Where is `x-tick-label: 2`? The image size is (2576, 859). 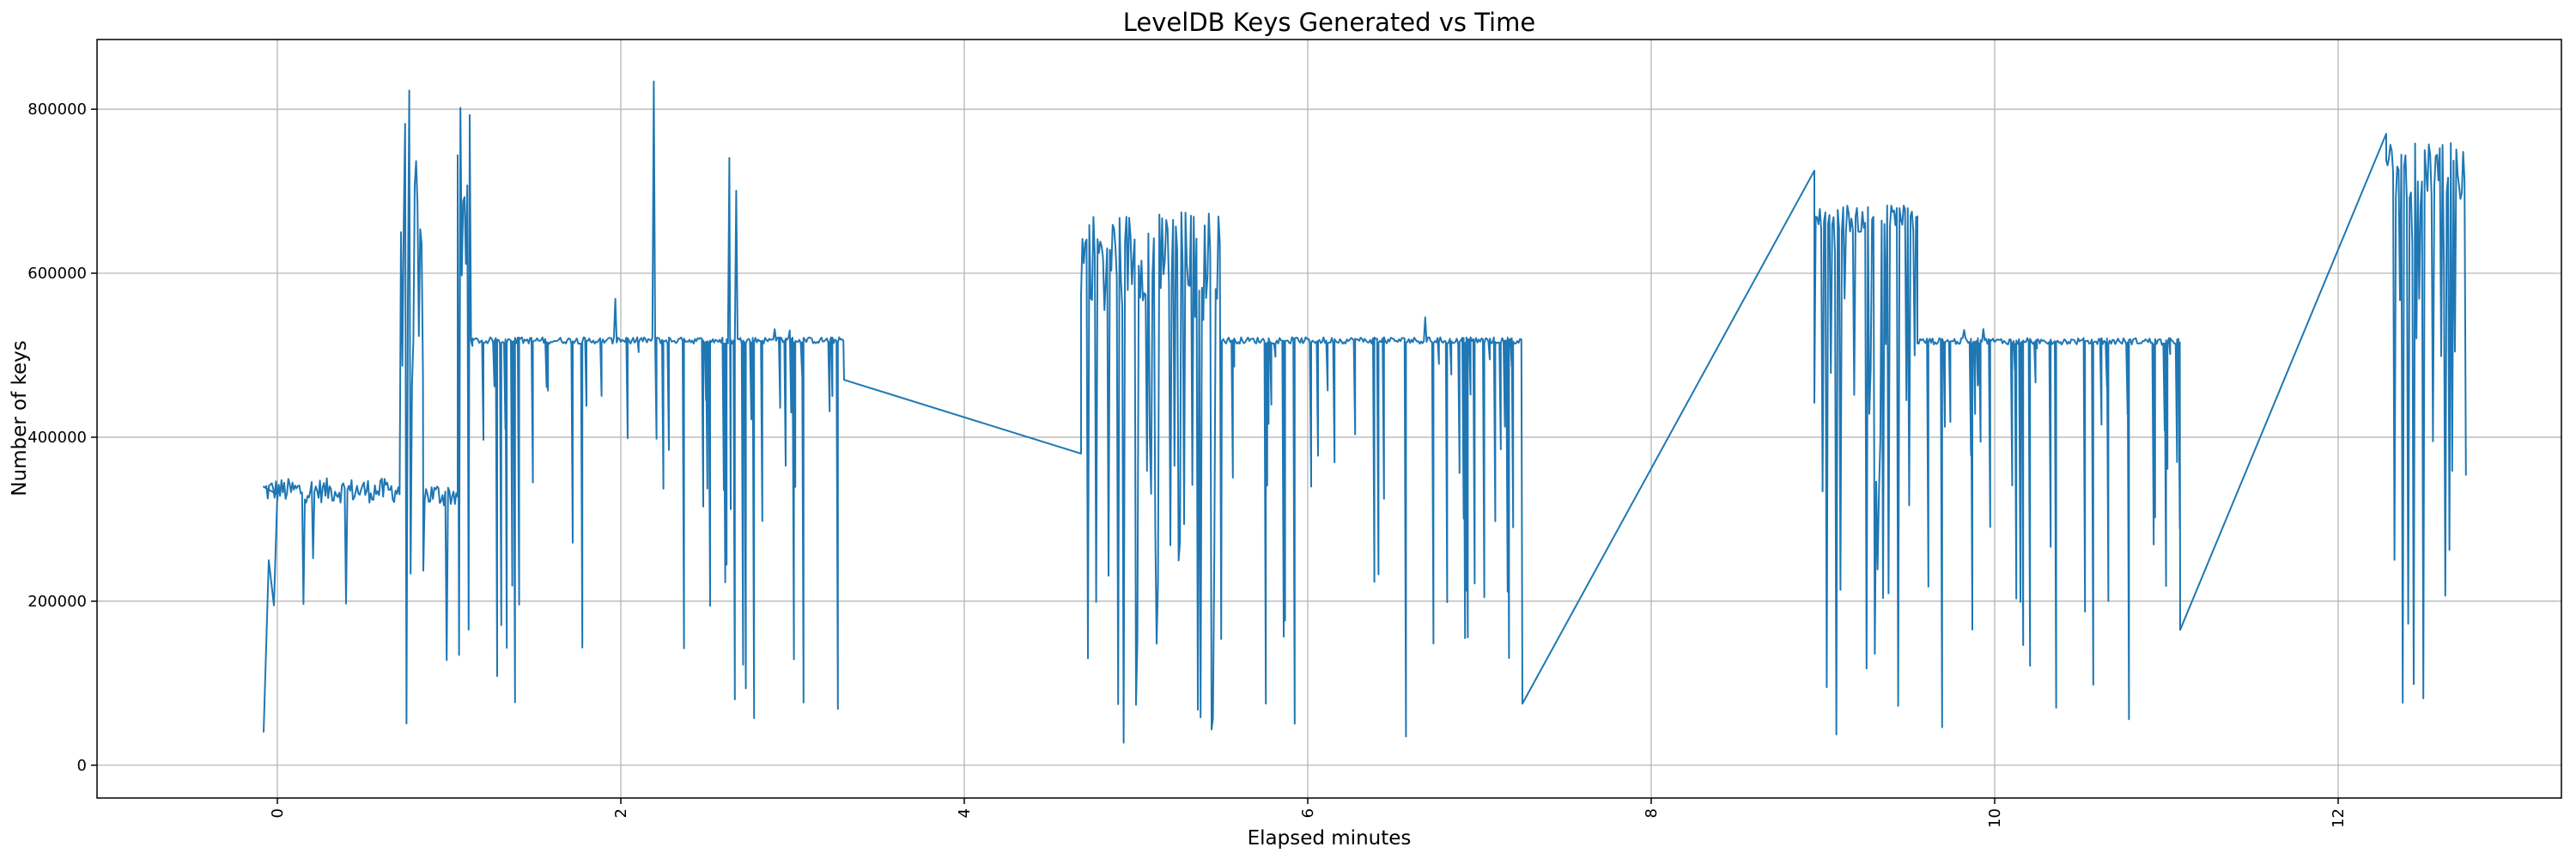 x-tick-label: 2 is located at coordinates (621, 813).